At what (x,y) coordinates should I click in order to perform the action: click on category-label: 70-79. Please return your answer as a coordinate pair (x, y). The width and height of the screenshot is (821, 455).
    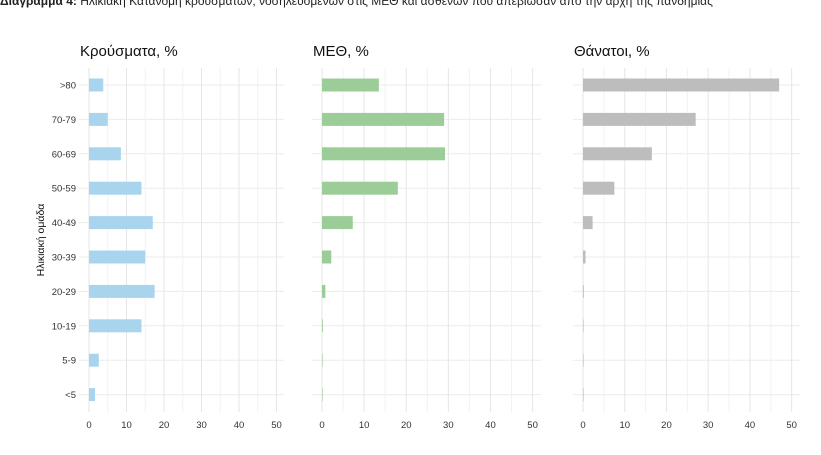
    Looking at the image, I should click on (64, 120).